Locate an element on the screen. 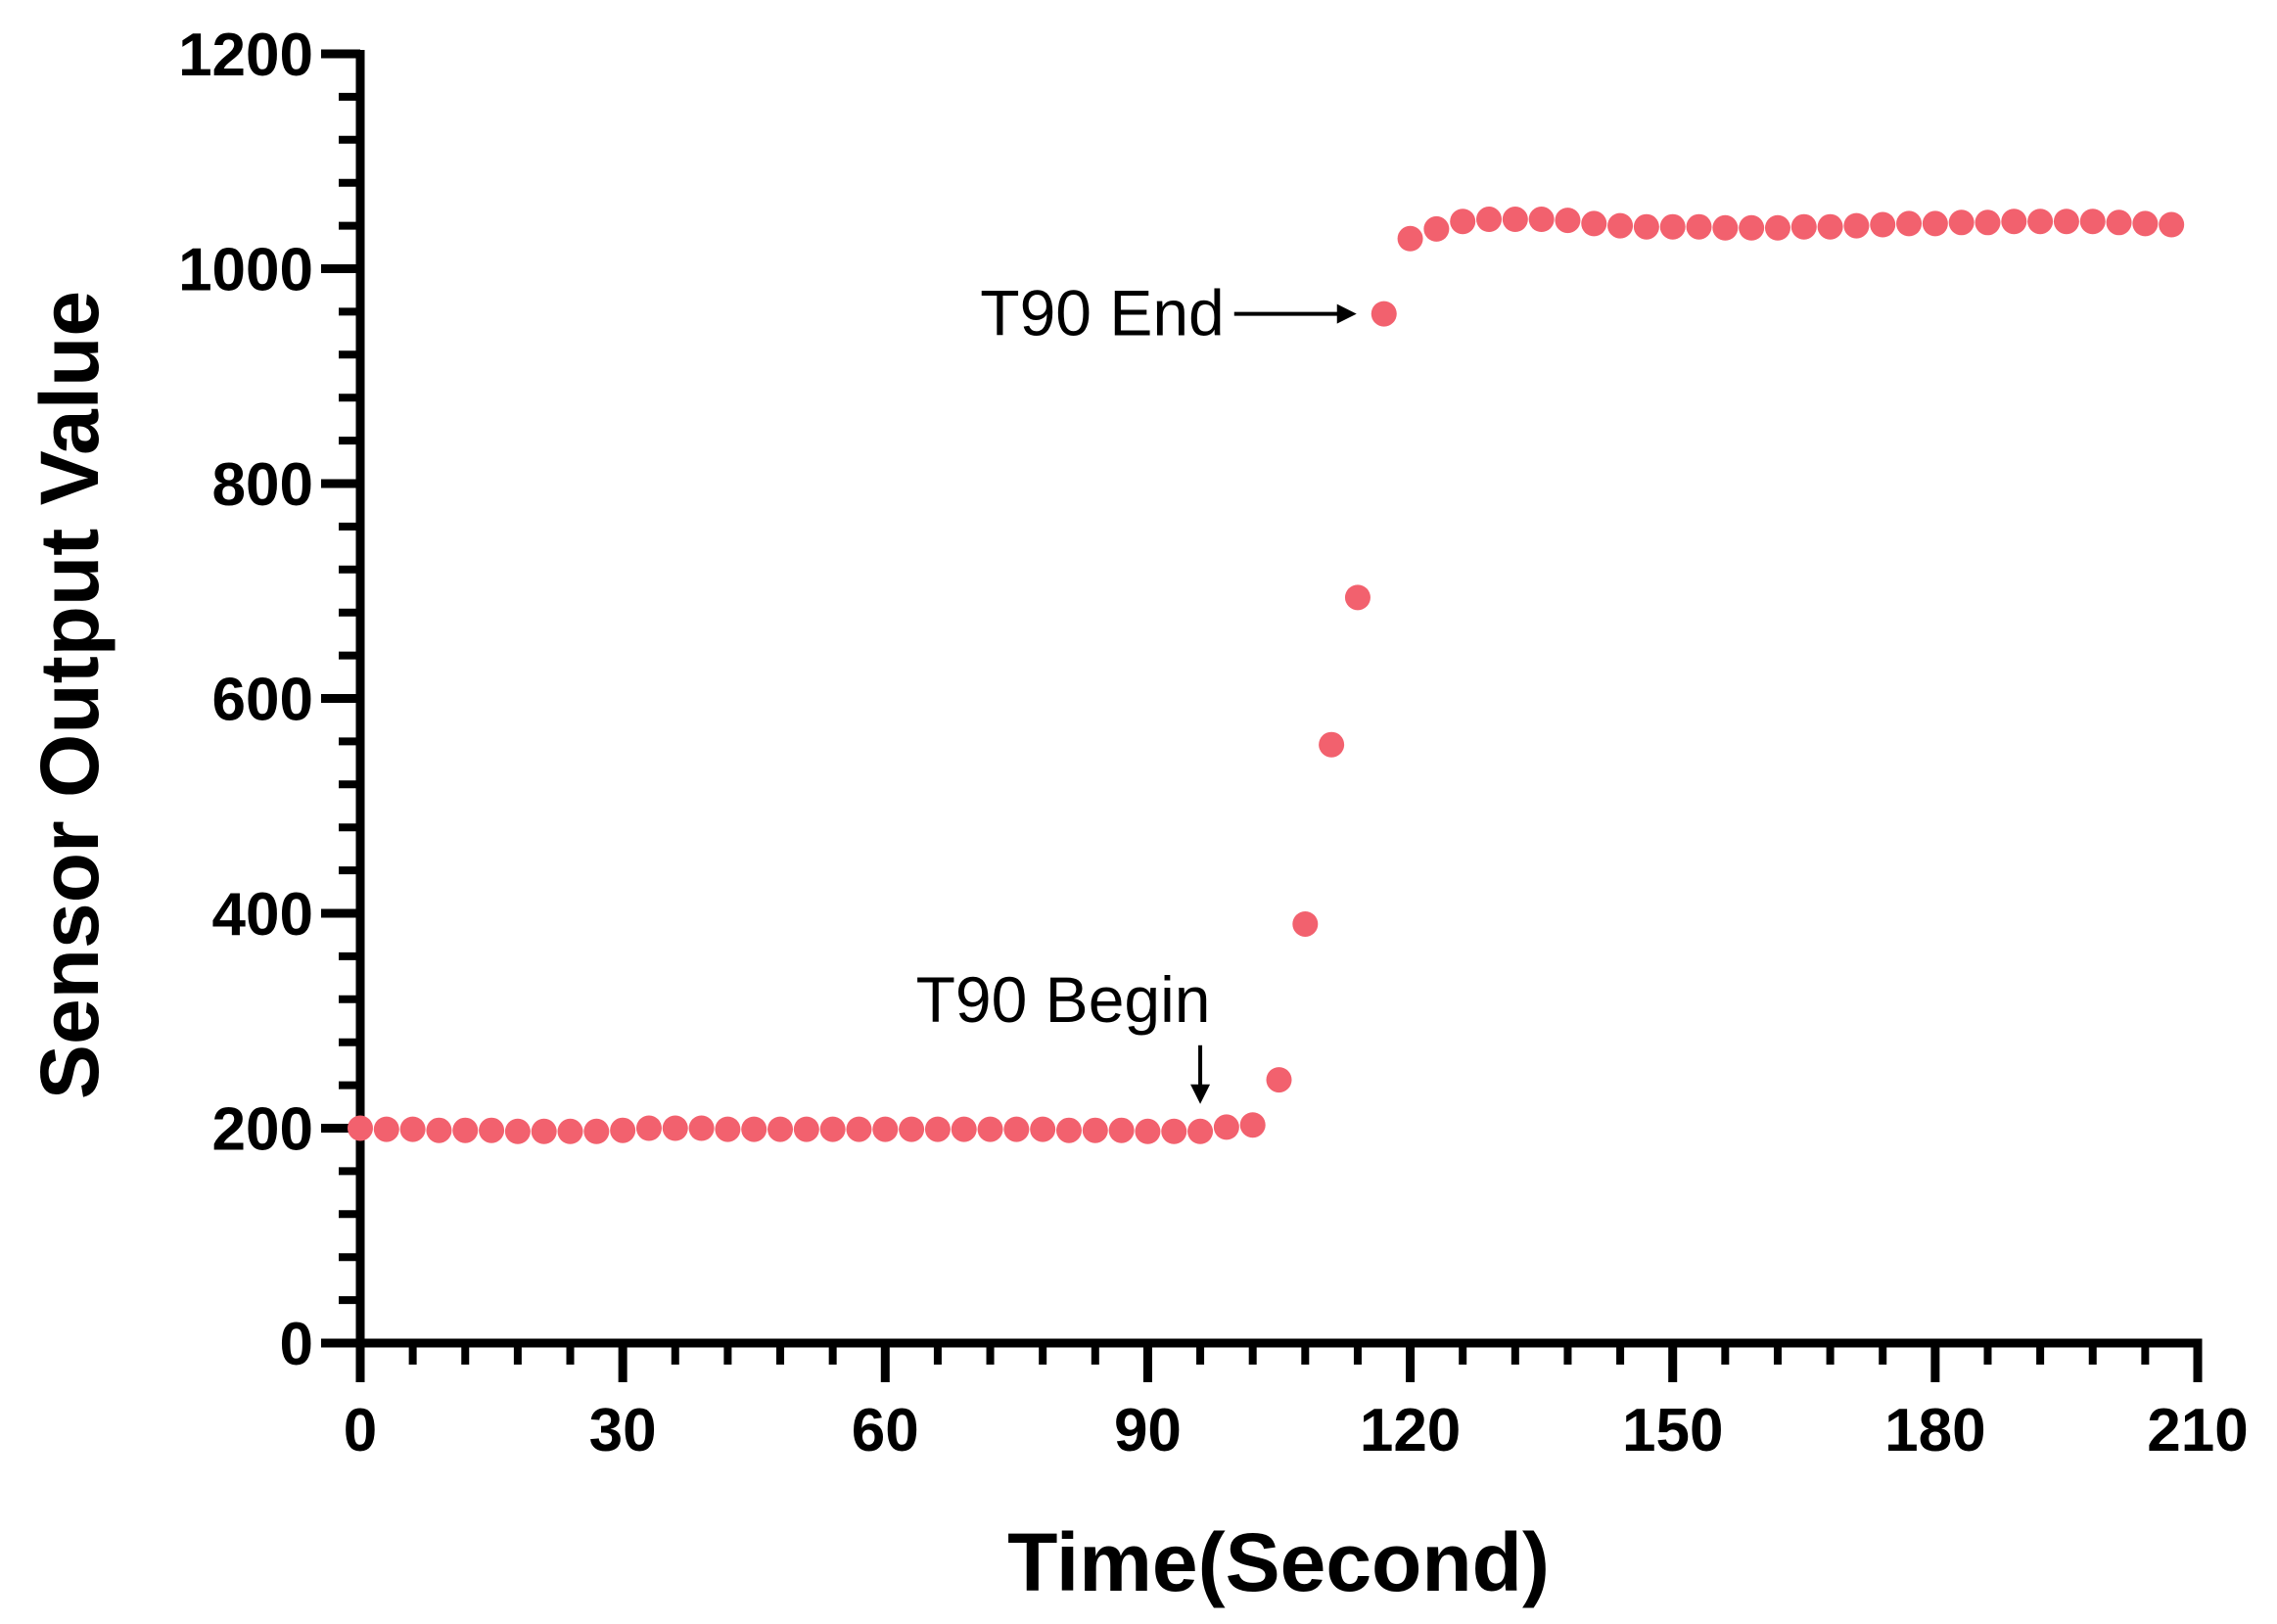  y-axis-title: Sensor Output Value is located at coordinates (69, 695).